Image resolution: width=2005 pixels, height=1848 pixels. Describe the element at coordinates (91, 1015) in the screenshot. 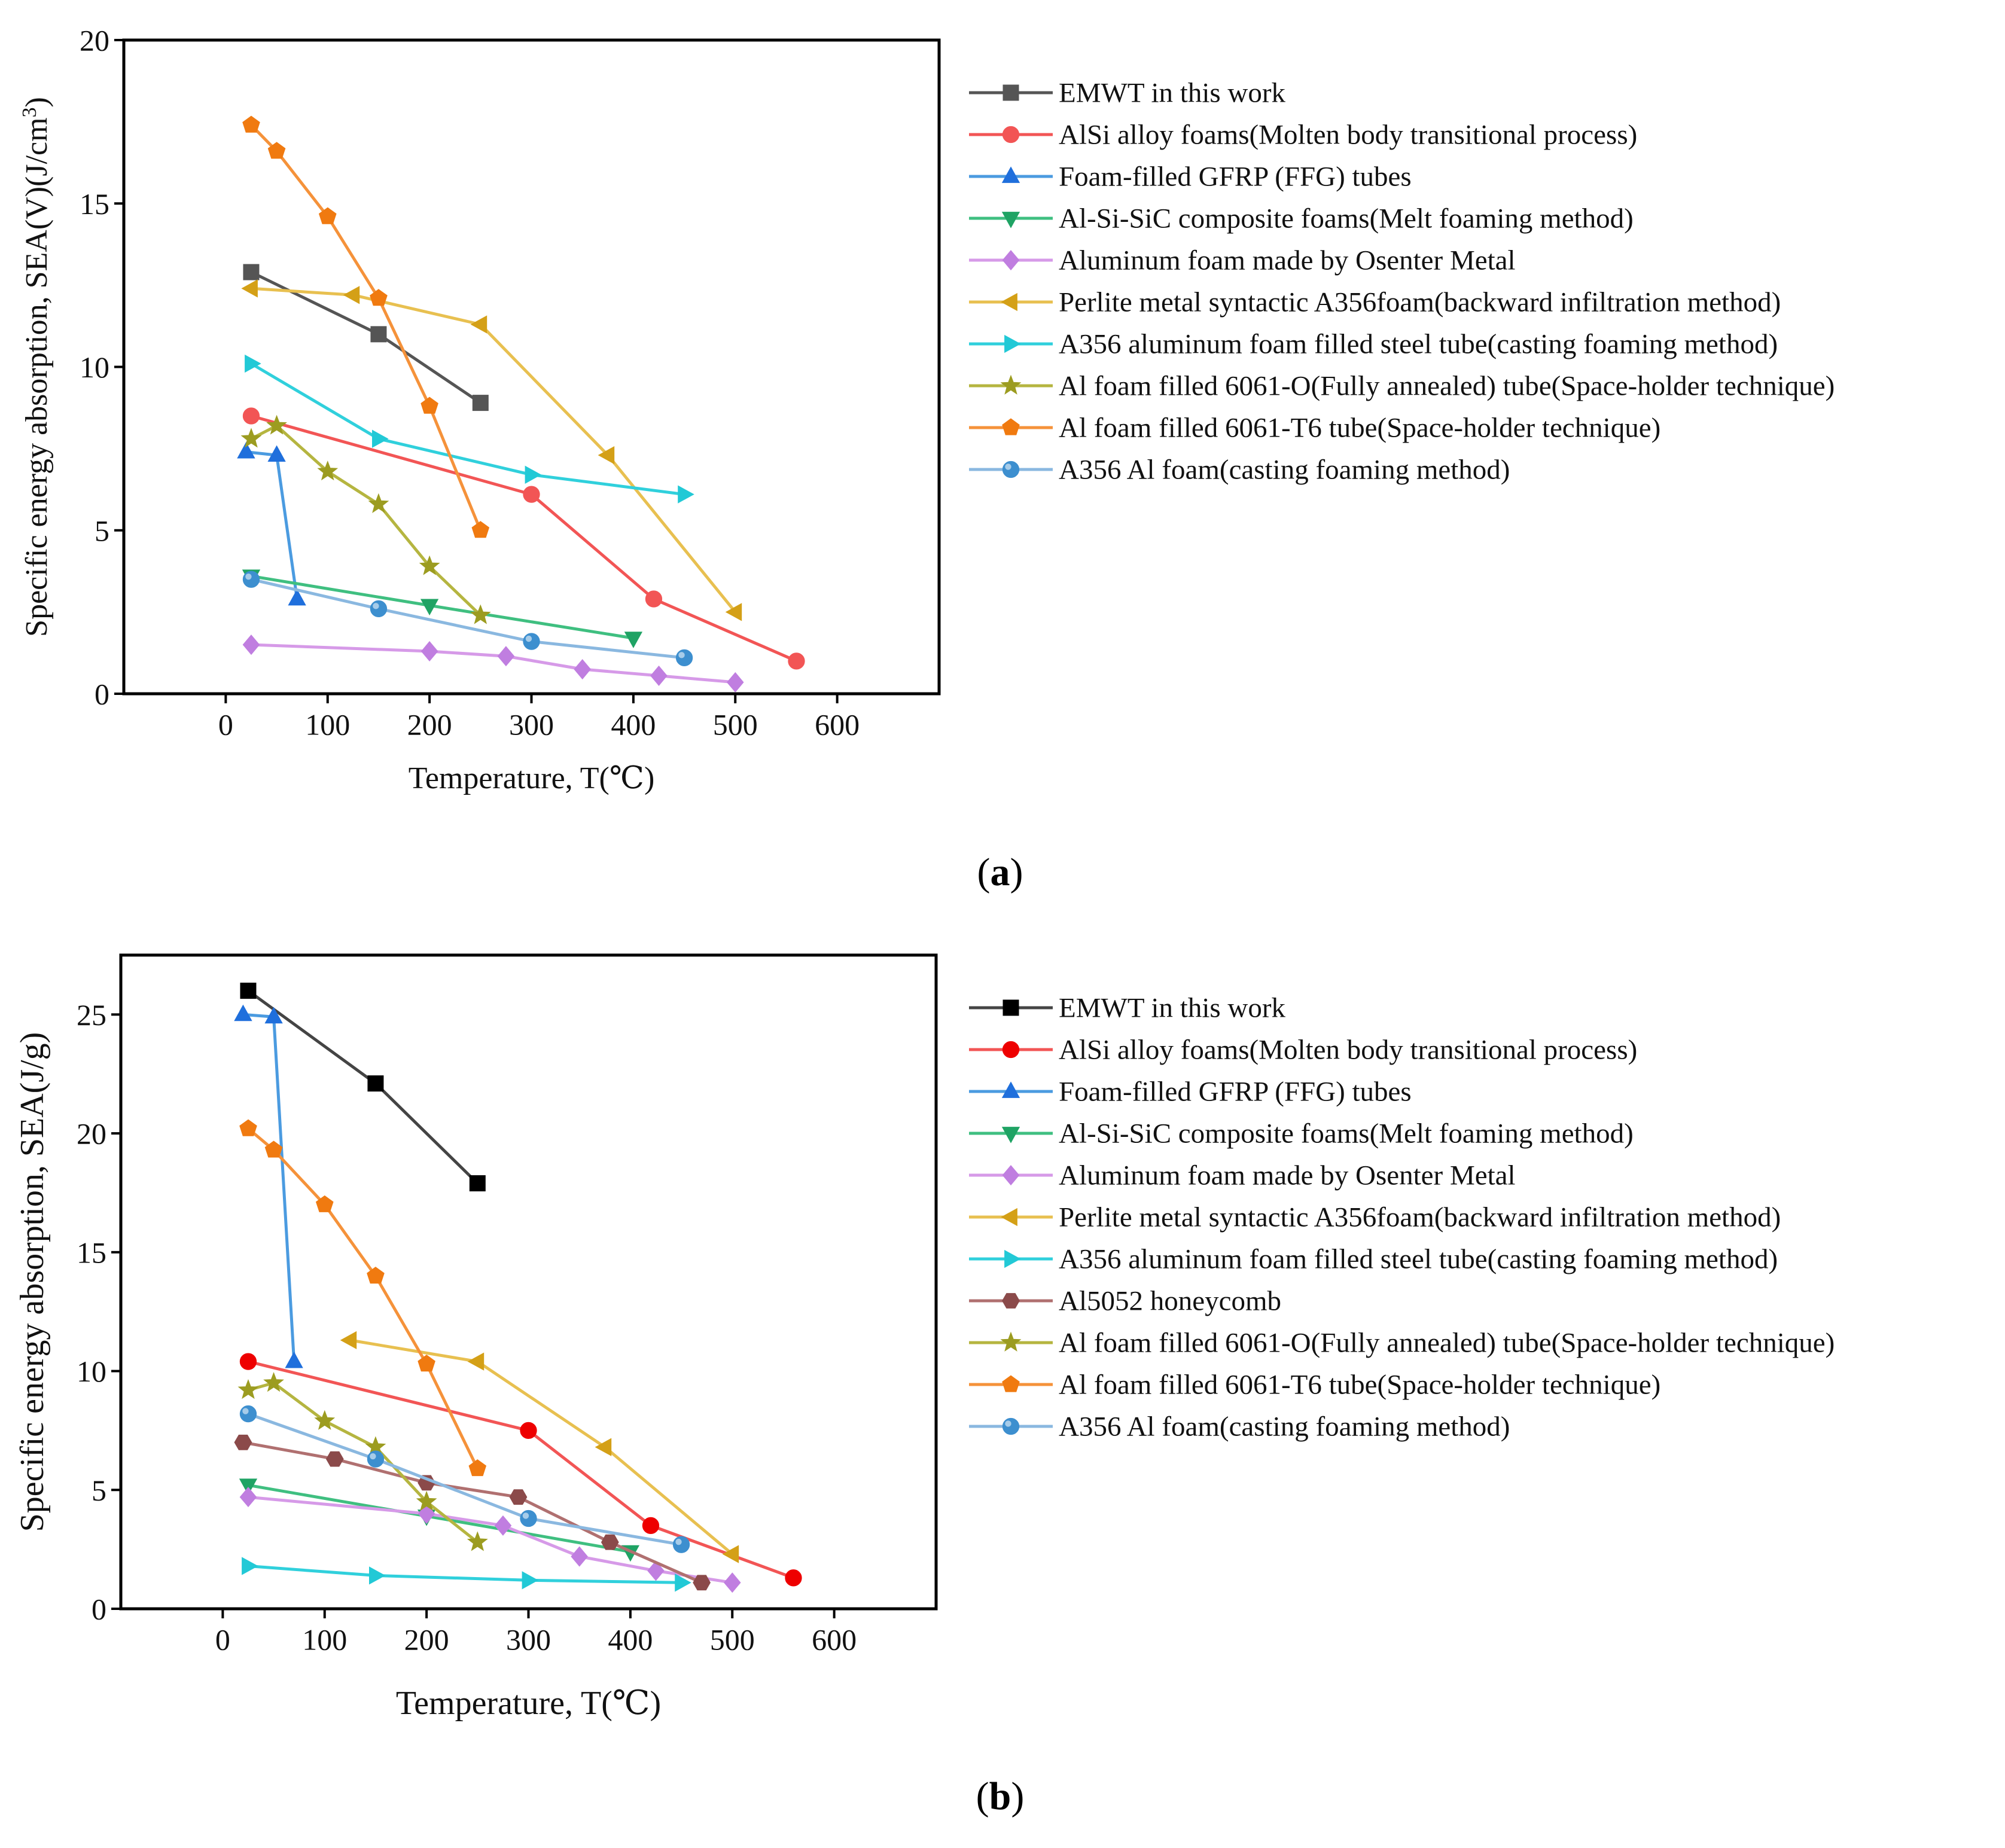

I see `y-tick-label: 25` at that location.